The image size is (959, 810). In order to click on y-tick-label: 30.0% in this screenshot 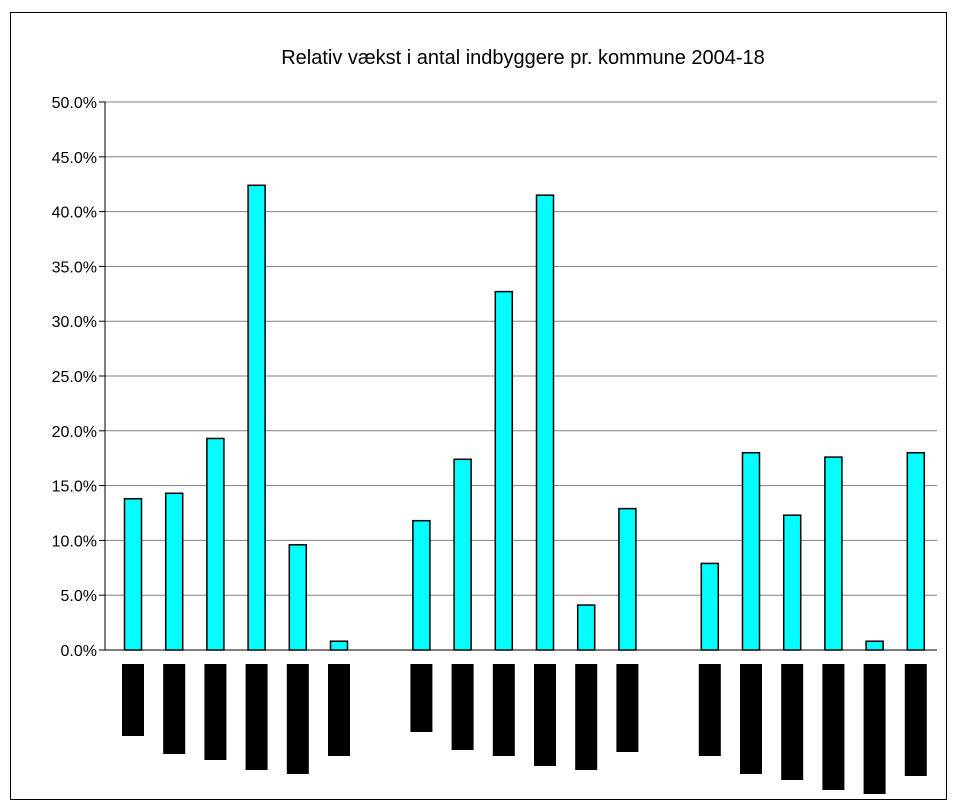, I will do `click(74, 322)`.